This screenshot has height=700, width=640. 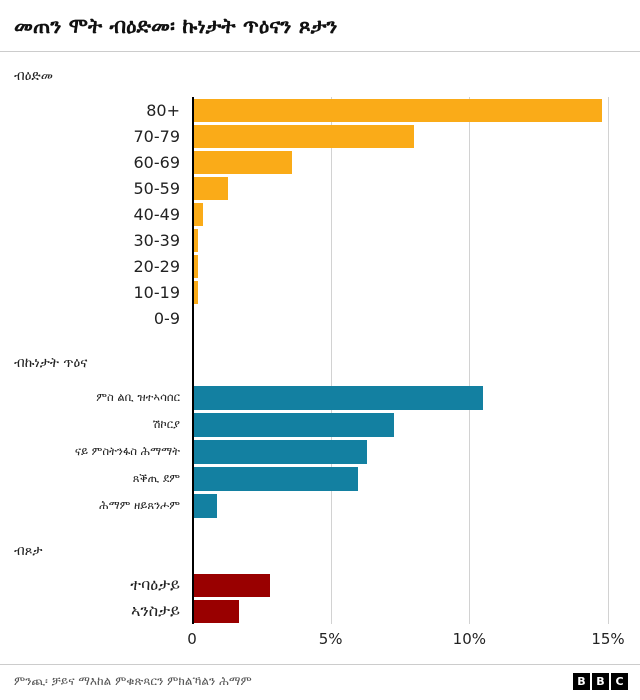 I want to click on title-divider, so click(x=320, y=52).